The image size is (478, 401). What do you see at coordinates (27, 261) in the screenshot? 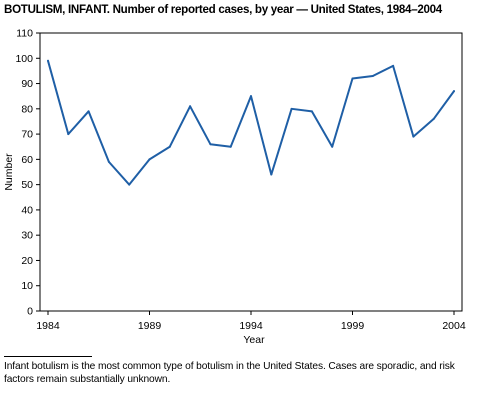
I see `y-tick-label: 20` at bounding box center [27, 261].